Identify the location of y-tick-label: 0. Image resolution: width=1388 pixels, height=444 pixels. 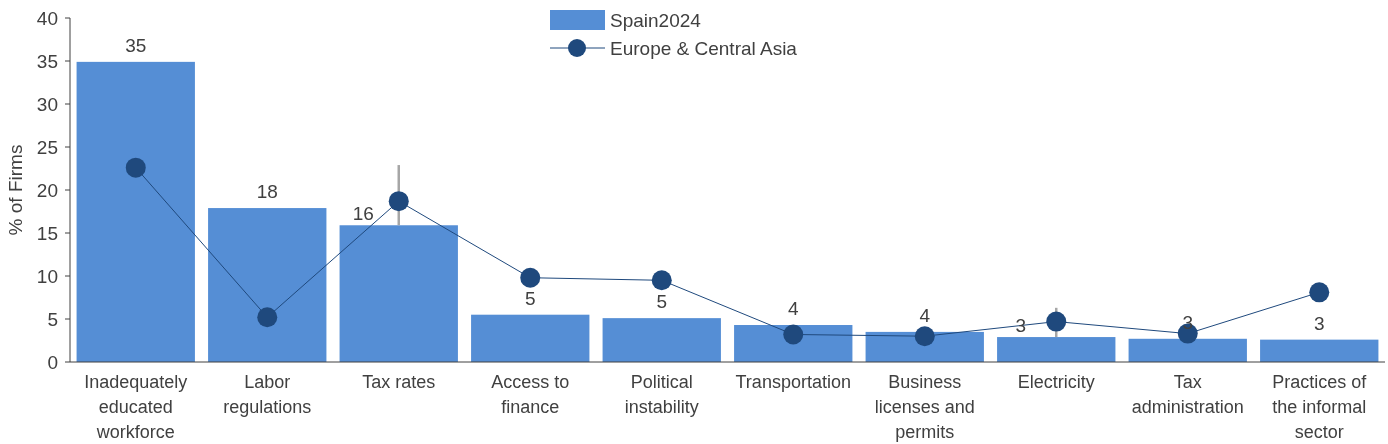
(52, 362).